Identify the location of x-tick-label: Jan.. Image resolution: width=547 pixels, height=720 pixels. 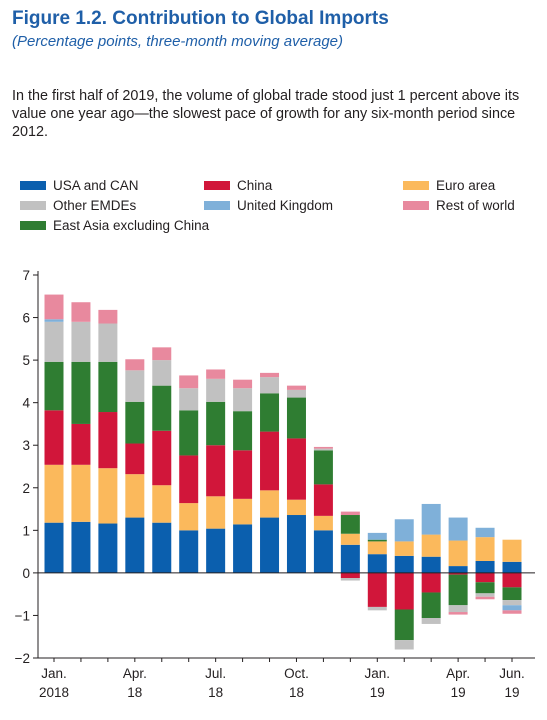
(54, 673).